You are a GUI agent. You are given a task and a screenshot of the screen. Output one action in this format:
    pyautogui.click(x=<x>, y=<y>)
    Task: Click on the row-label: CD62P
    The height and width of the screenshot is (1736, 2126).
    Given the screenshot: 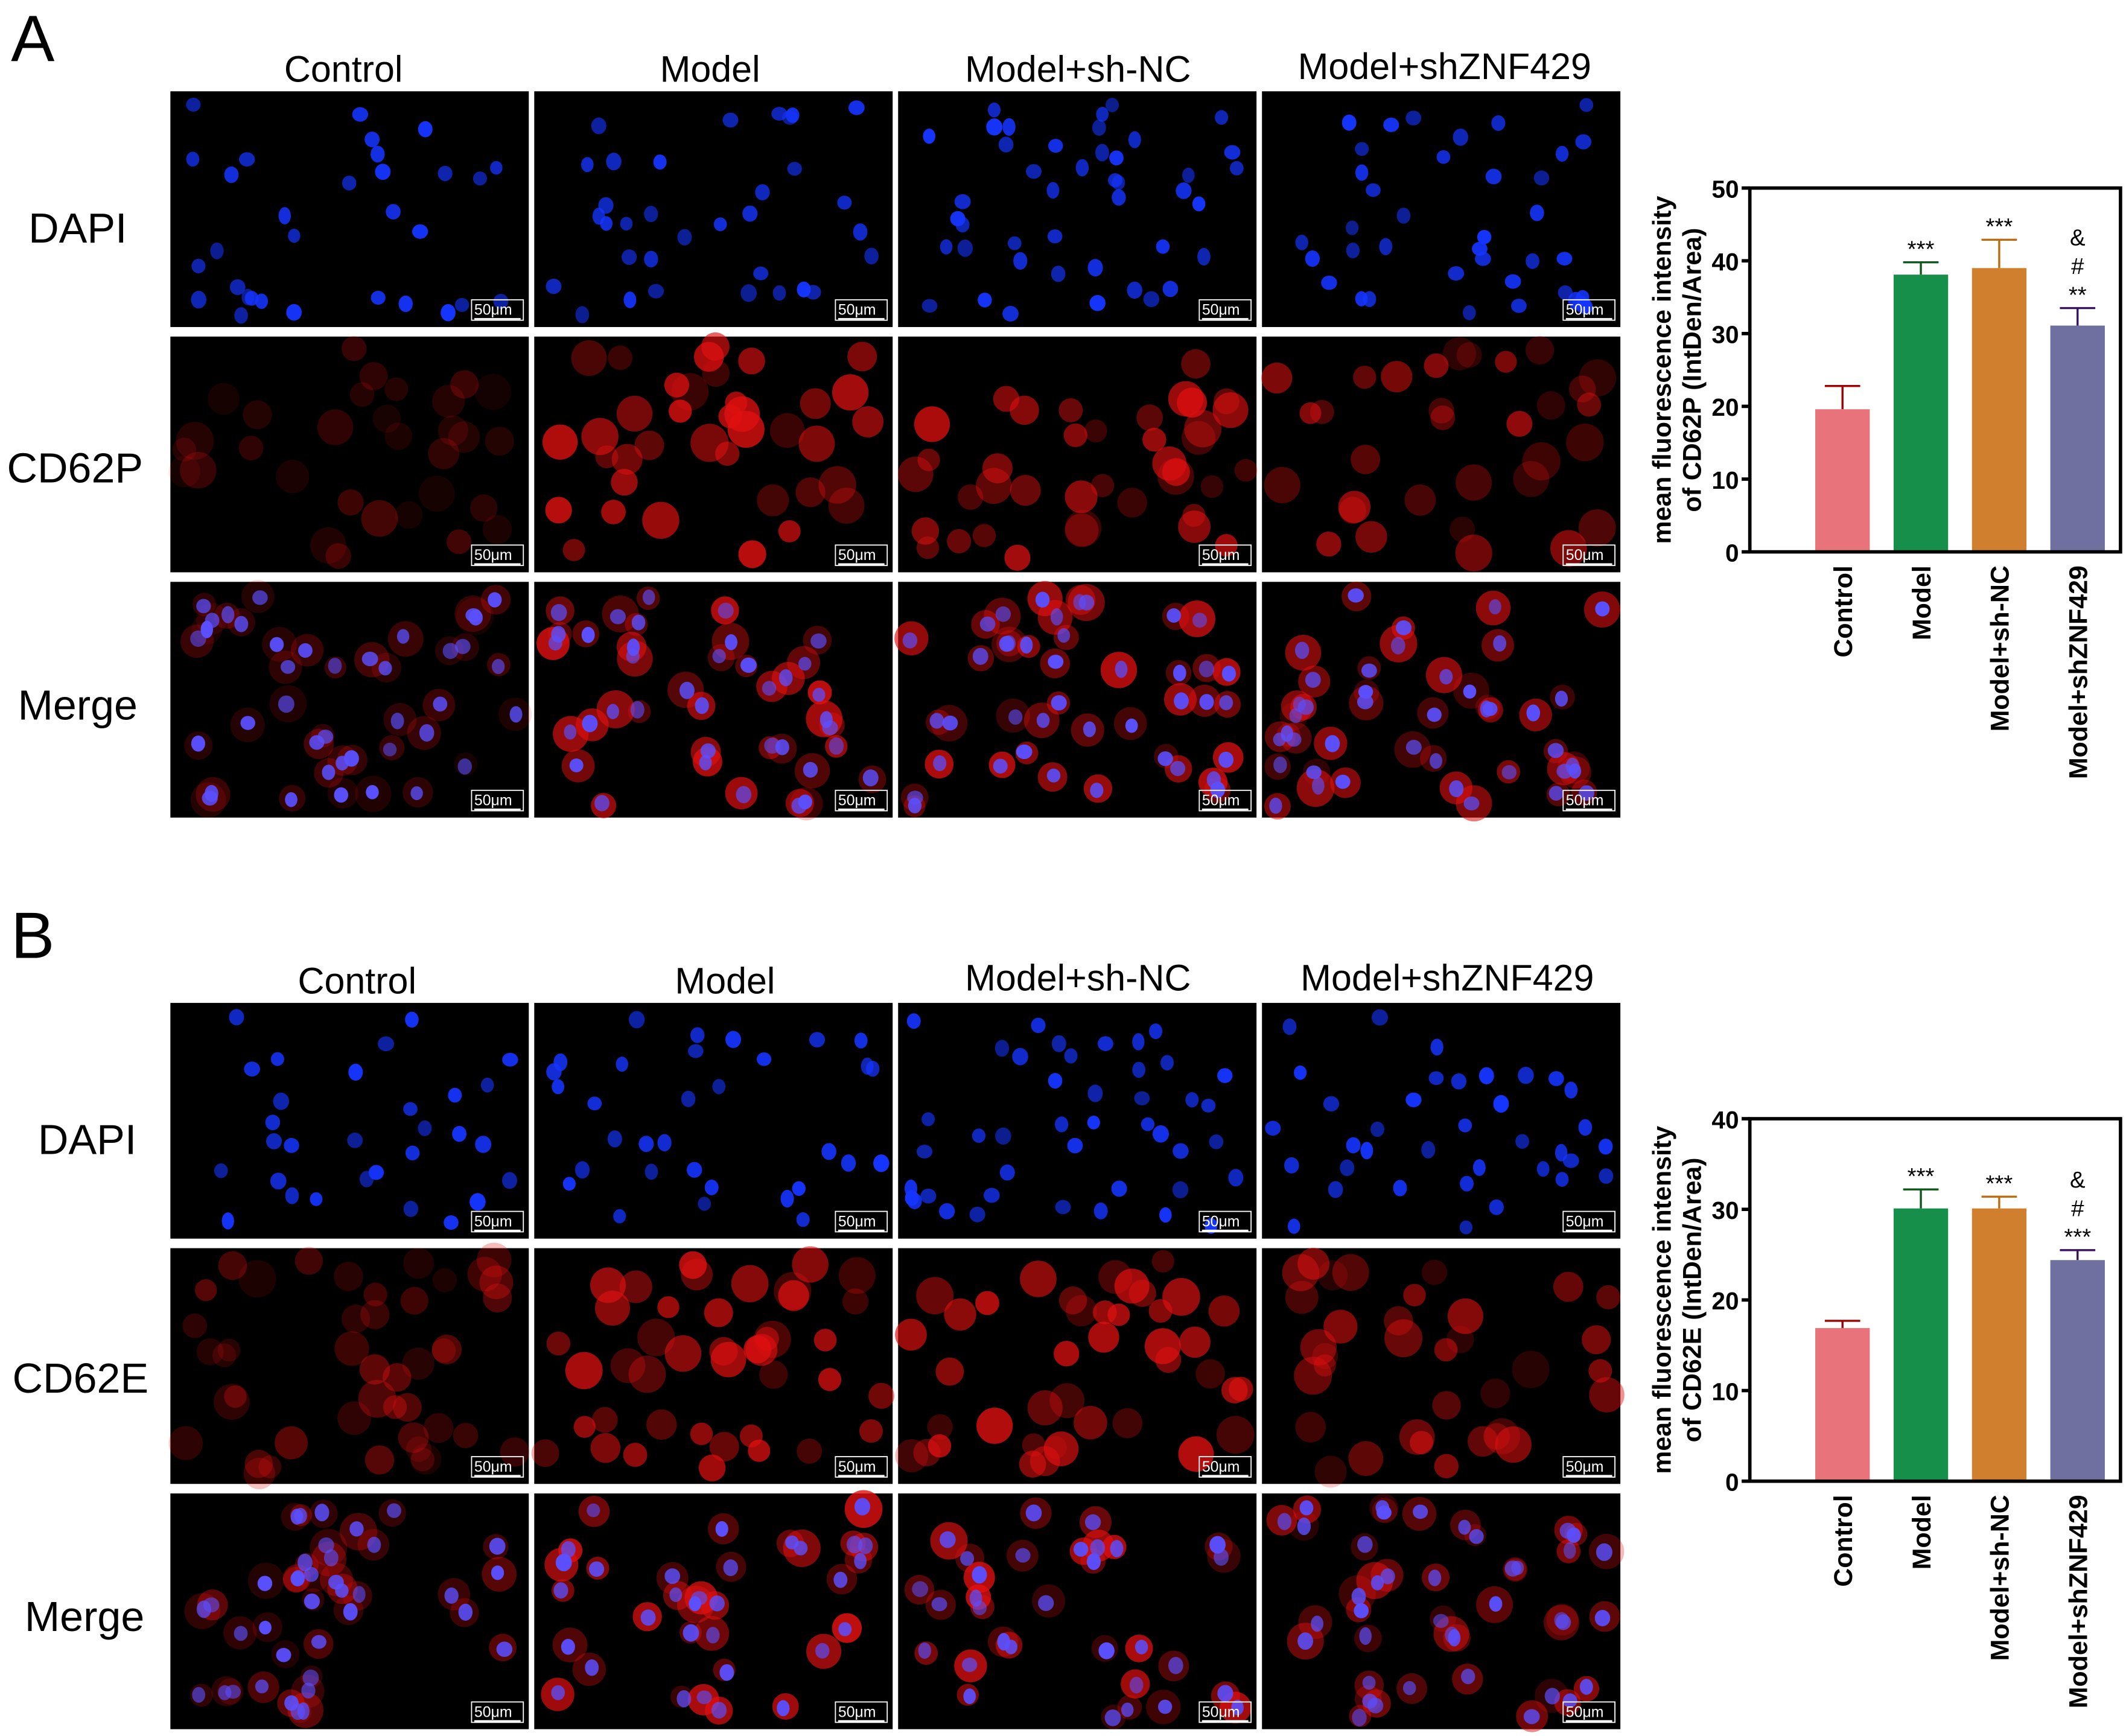 What is the action you would take?
    pyautogui.click(x=75, y=468)
    